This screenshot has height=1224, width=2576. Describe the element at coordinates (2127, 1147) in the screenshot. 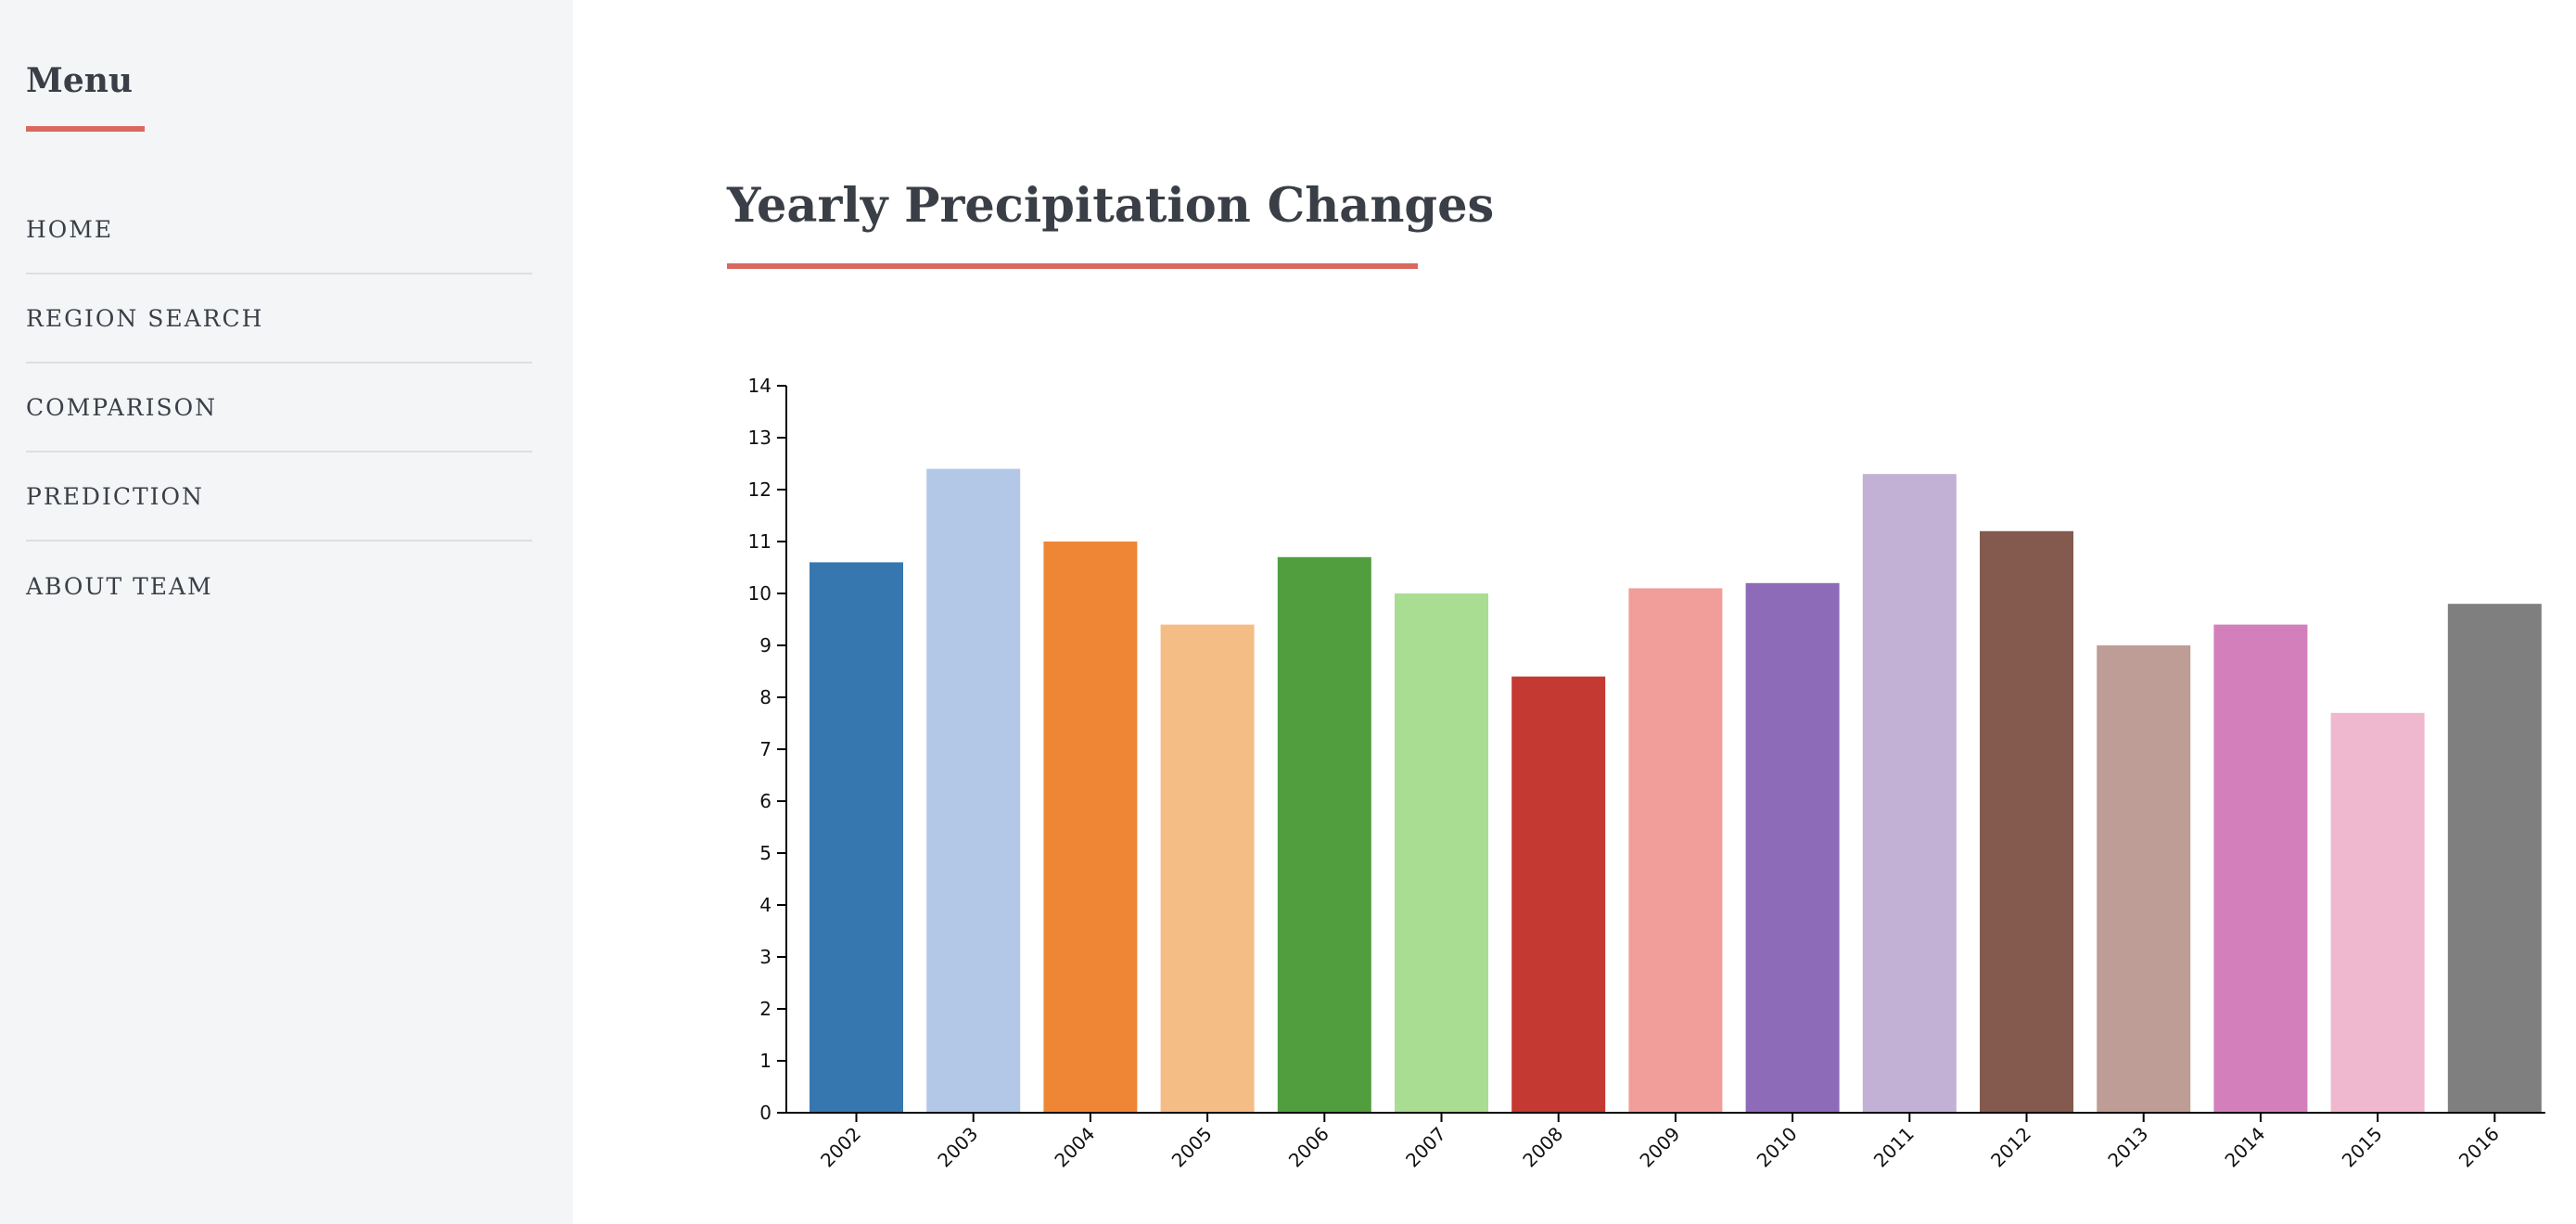

I see `x-tick-label-2013: 2013` at that location.